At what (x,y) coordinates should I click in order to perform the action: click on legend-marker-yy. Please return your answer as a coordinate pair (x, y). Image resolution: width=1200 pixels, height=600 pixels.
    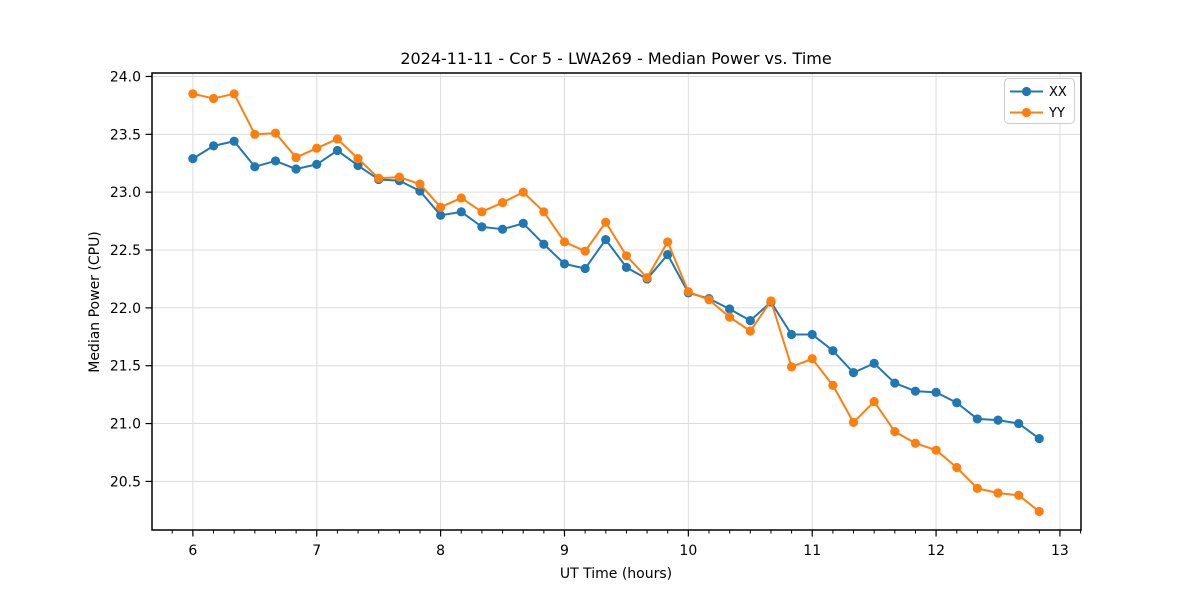
    Looking at the image, I should click on (1026, 112).